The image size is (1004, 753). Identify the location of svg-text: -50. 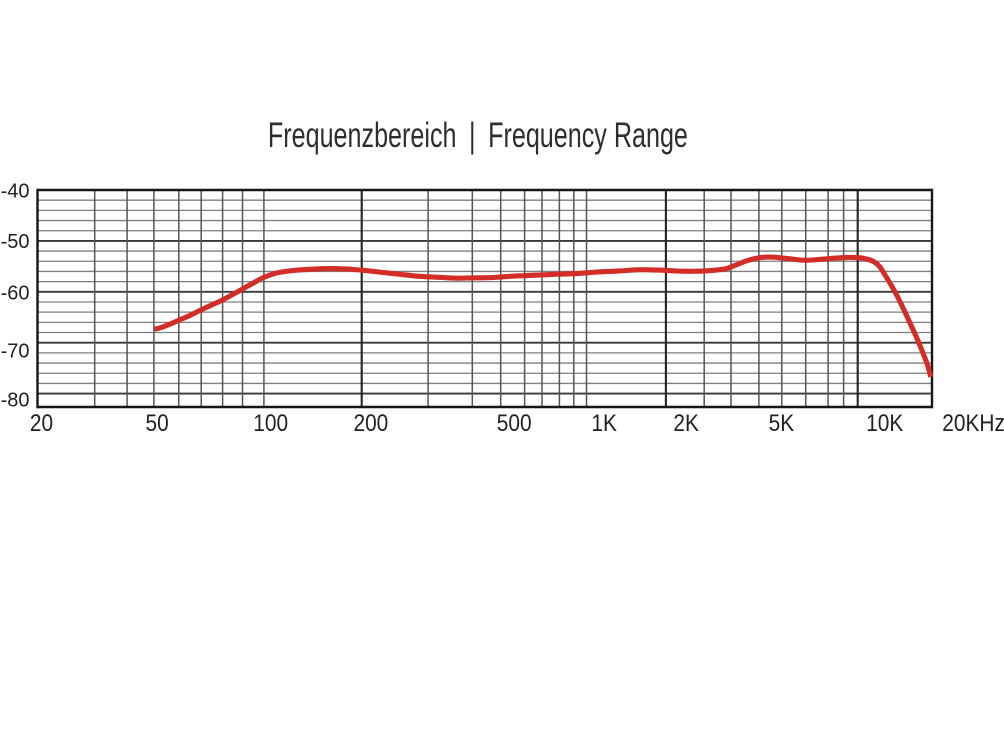
(15, 242).